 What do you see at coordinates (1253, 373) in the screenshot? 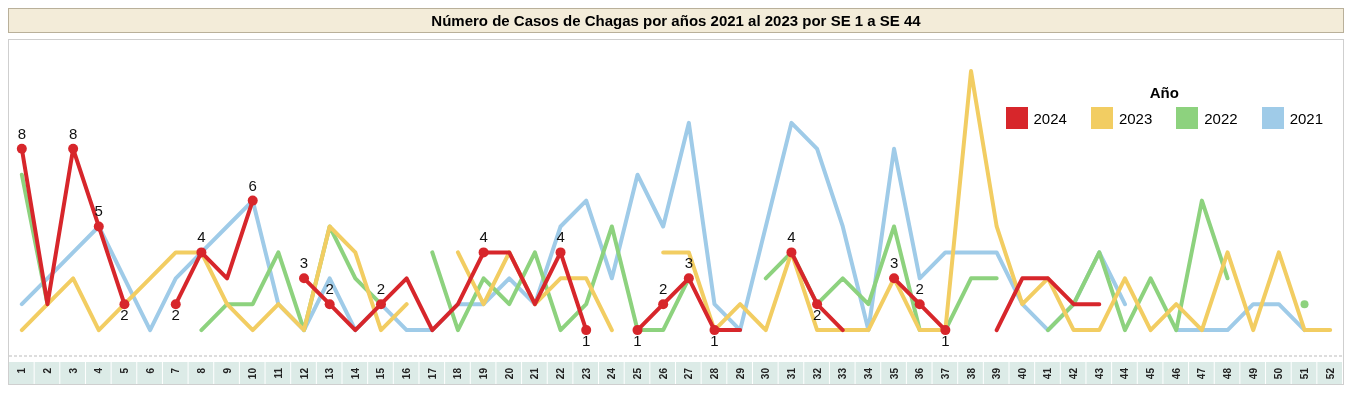
I see `x-tick-label: 49` at bounding box center [1253, 373].